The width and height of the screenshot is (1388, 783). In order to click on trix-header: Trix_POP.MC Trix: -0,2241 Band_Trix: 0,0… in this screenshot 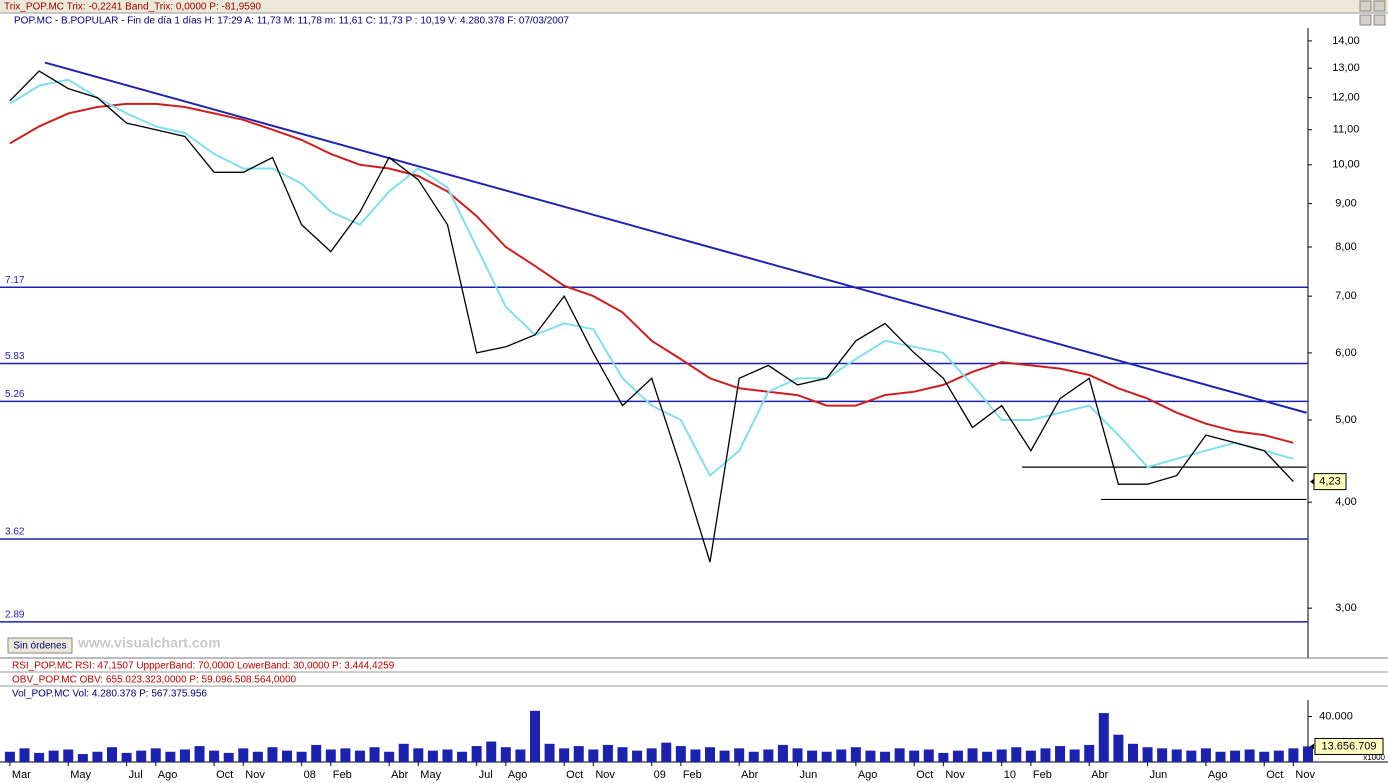, I will do `click(132, 7)`.